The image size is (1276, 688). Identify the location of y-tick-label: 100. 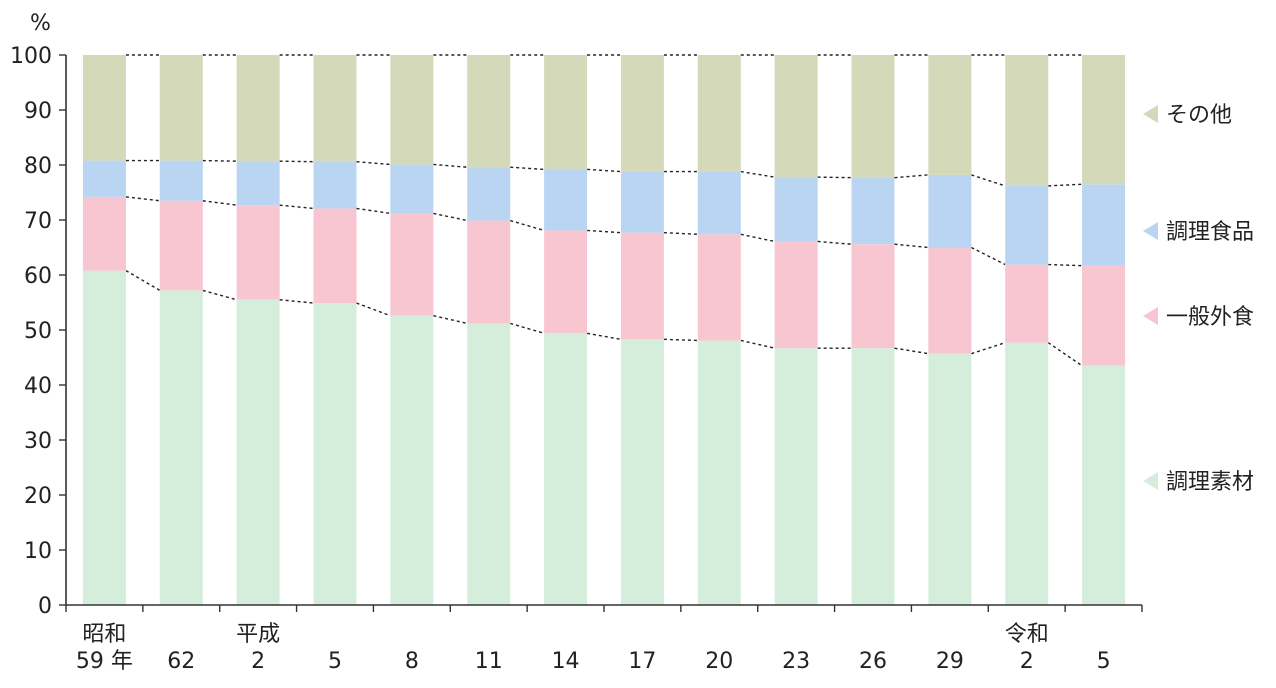
(31, 56).